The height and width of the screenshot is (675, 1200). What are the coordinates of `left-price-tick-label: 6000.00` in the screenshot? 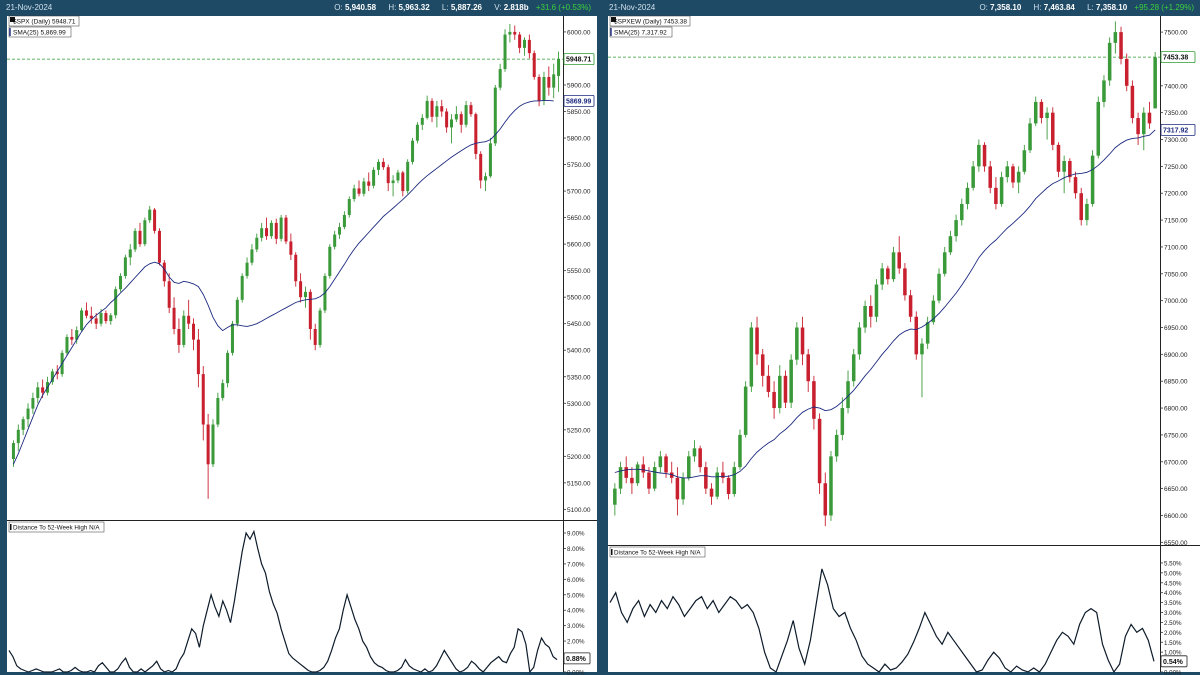 It's located at (579, 32).